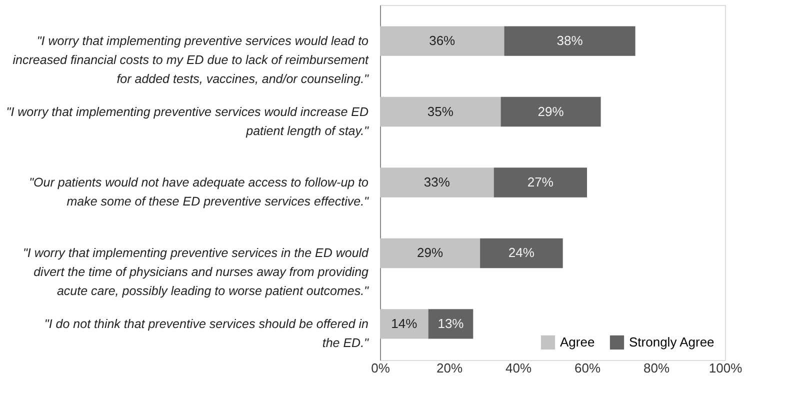 The width and height of the screenshot is (803, 414). Describe the element at coordinates (380, 368) in the screenshot. I see `x-tick-label: 0%` at that location.